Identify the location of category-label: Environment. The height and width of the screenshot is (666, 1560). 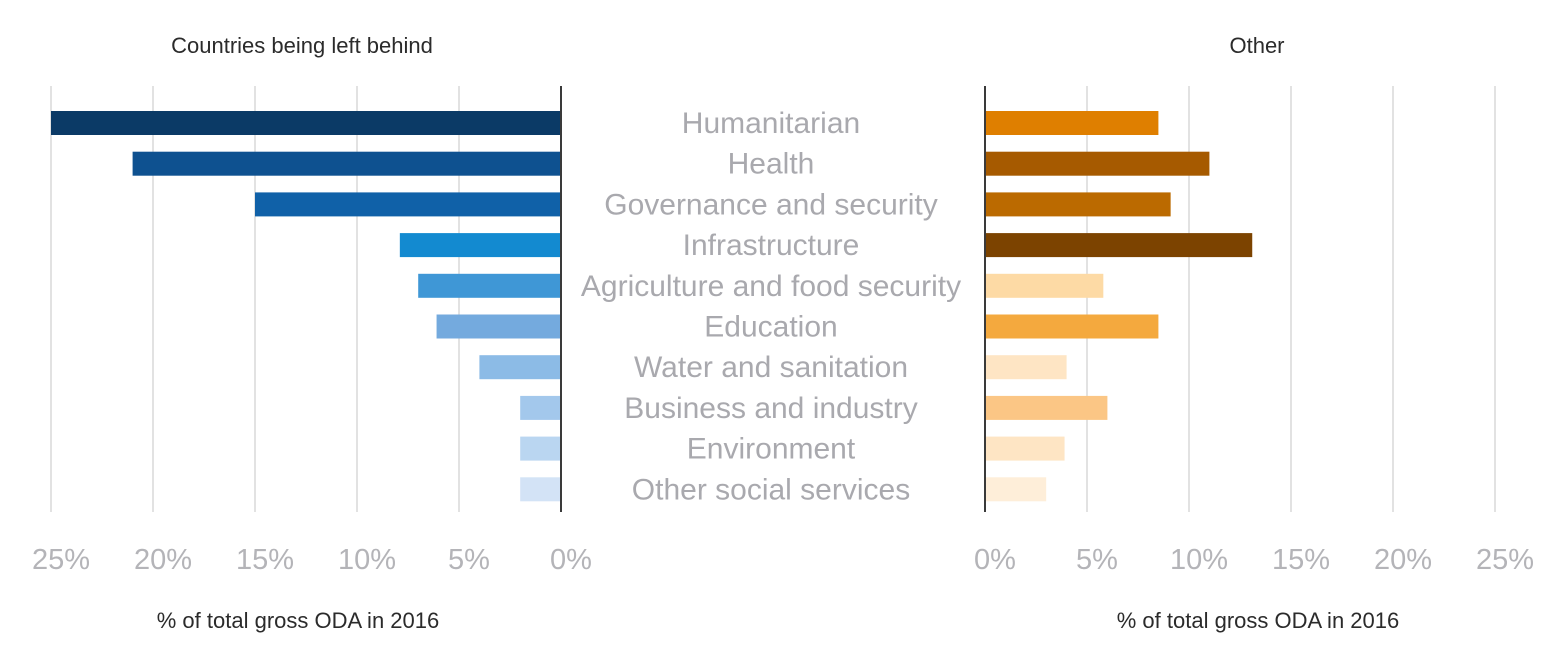
(771, 449).